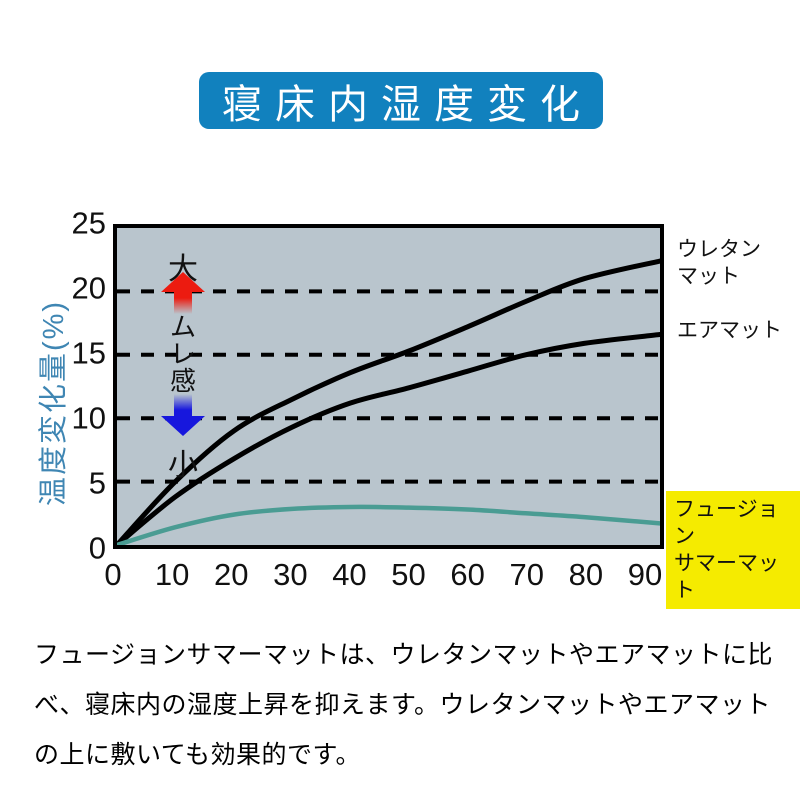 The height and width of the screenshot is (800, 800). I want to click on x-tick-label: 10, so click(172, 574).